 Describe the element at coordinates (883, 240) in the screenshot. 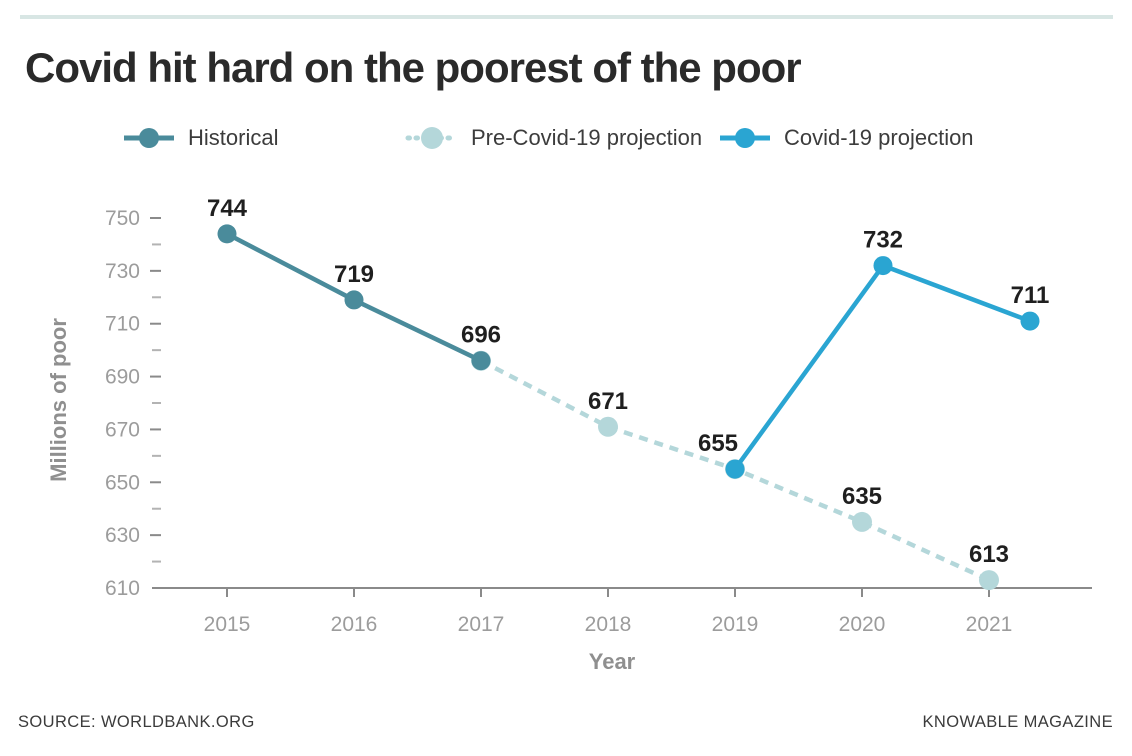

I see `data-point-label: 732` at that location.